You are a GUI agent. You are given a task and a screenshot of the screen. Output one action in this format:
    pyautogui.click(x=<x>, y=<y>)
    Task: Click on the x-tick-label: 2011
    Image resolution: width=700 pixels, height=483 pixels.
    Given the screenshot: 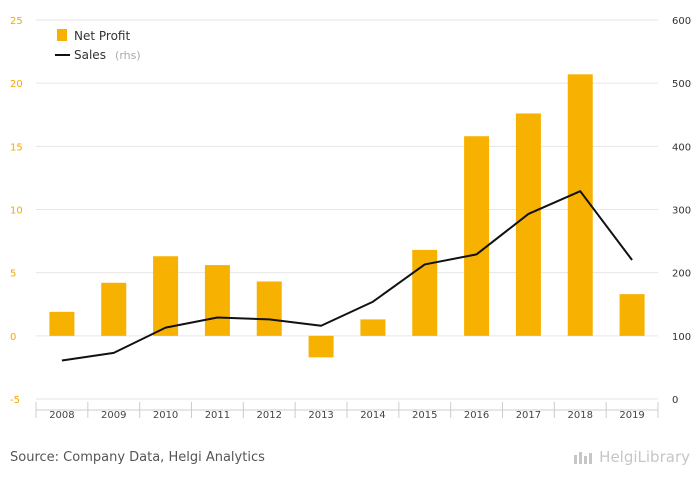 What is the action you would take?
    pyautogui.click(x=217, y=415)
    